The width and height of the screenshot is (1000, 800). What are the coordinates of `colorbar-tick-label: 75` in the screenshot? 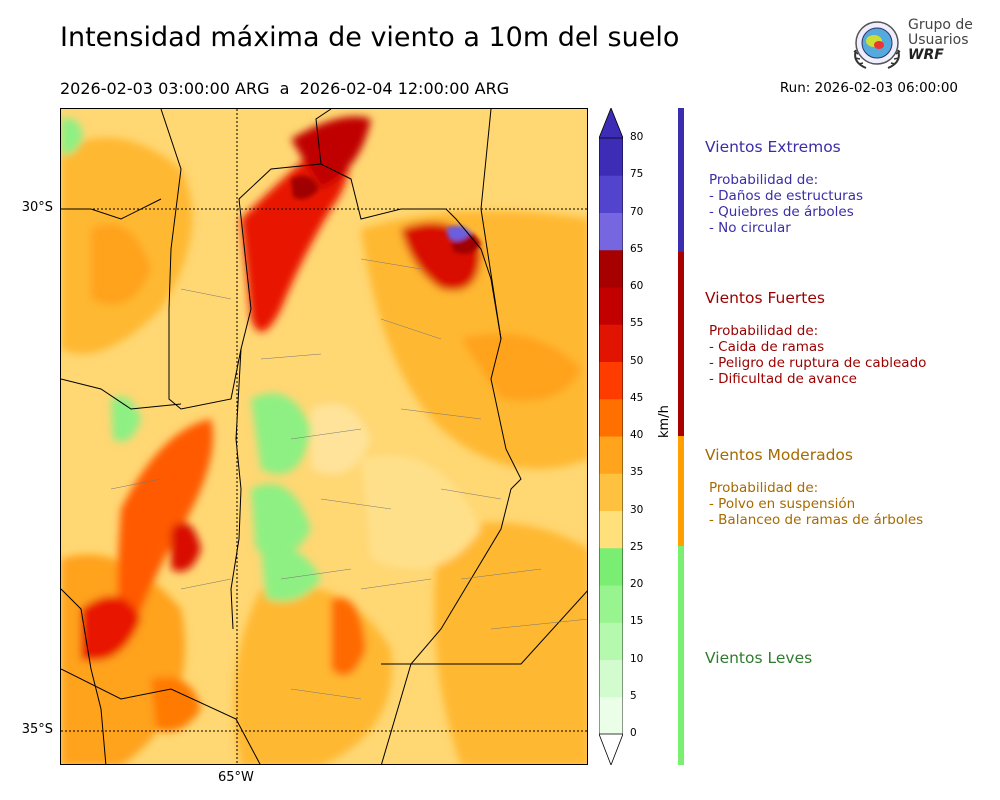 It's located at (637, 174).